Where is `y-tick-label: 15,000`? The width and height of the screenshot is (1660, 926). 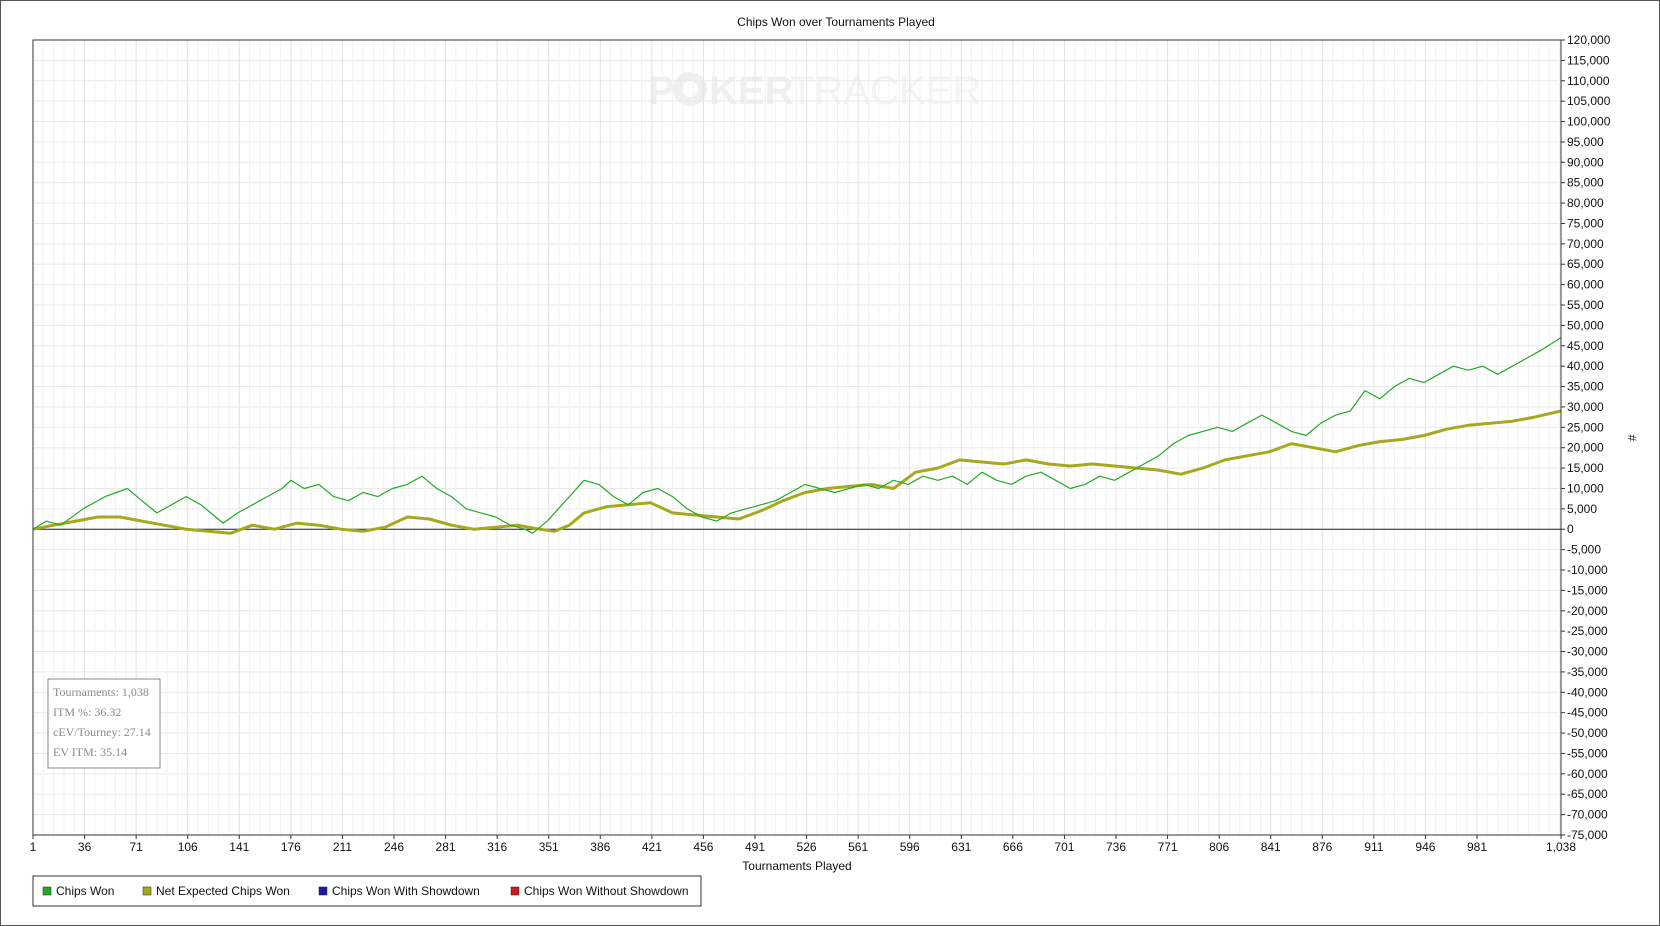
y-tick-label: 15,000 is located at coordinates (1585, 468).